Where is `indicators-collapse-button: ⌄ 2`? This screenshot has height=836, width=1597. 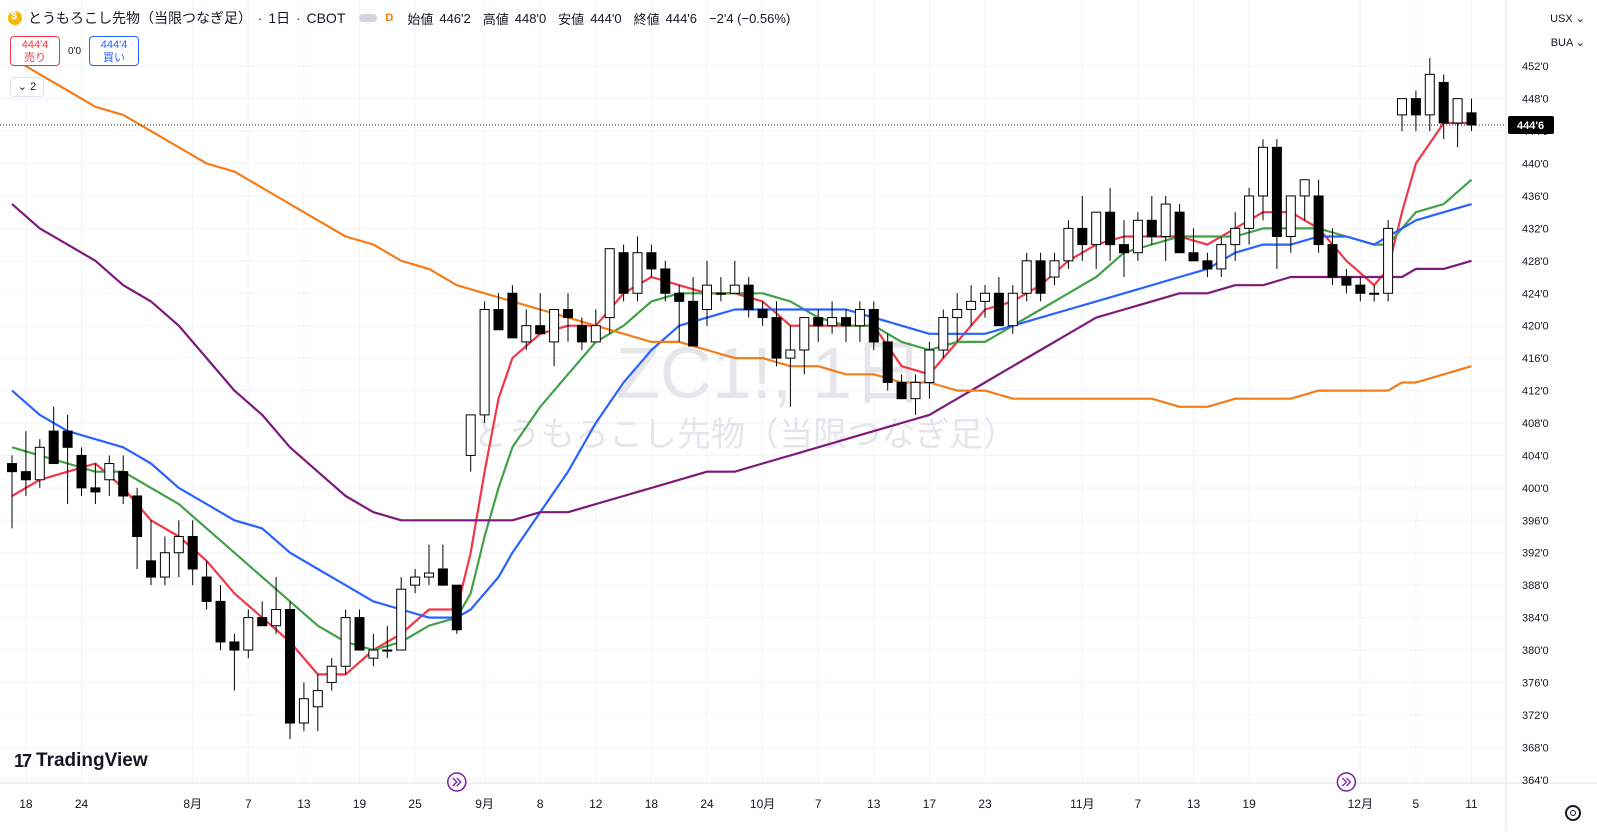
indicators-collapse-button: ⌄ 2 is located at coordinates (27, 87).